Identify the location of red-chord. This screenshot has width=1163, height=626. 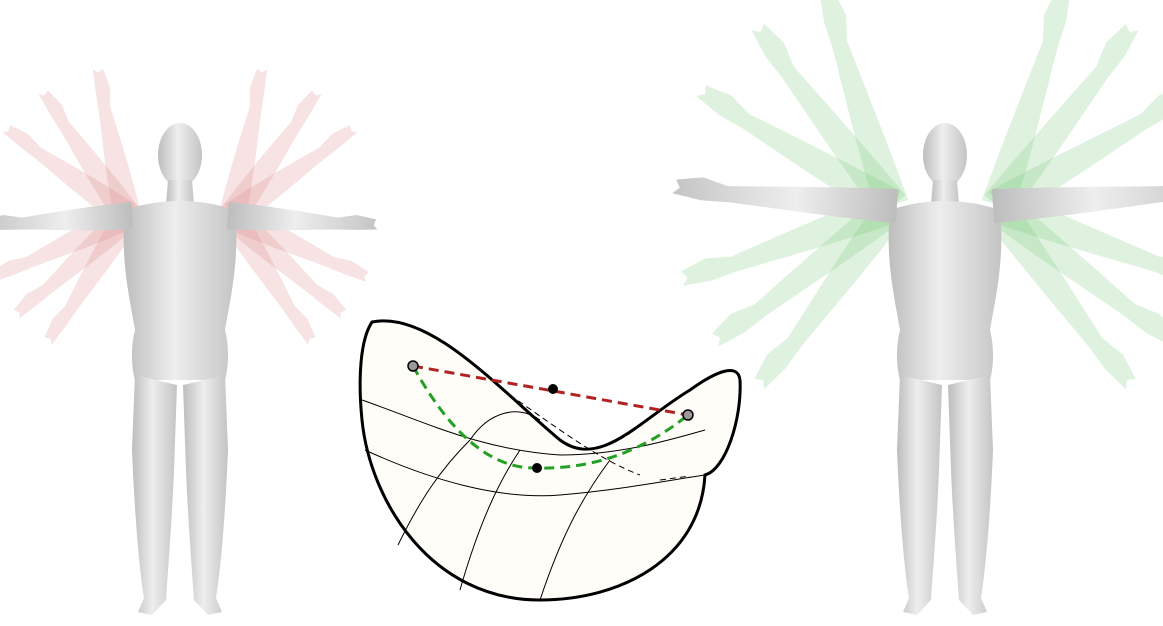
(550, 390).